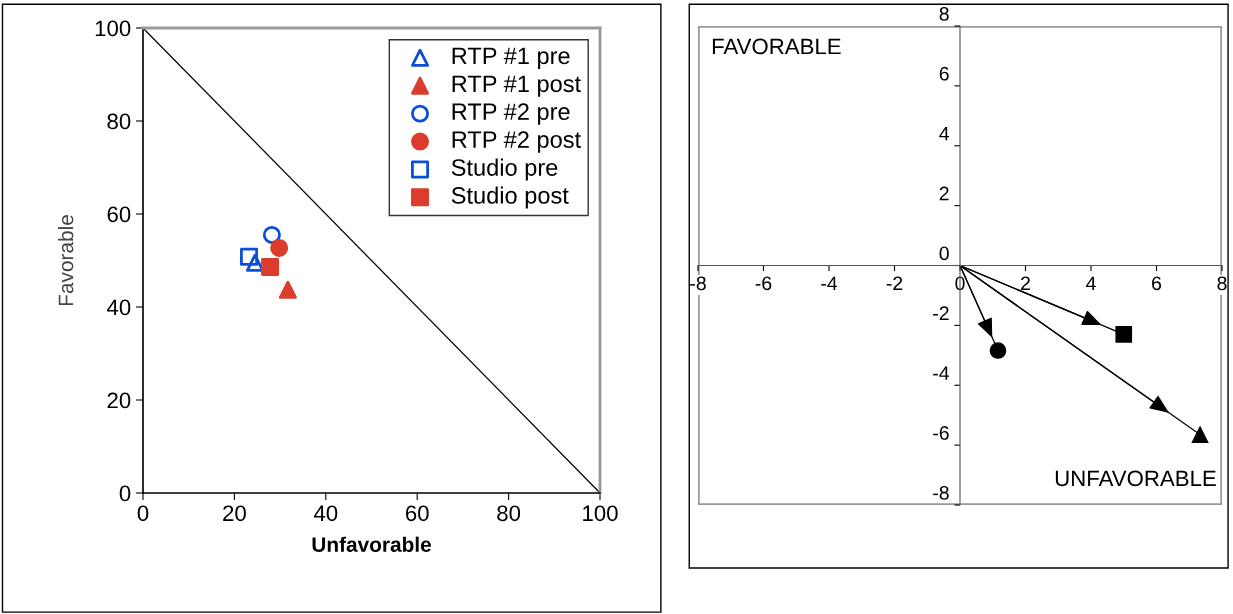 The height and width of the screenshot is (614, 1233). Describe the element at coordinates (944, 13) in the screenshot. I see `y-tick-label: 8` at that location.